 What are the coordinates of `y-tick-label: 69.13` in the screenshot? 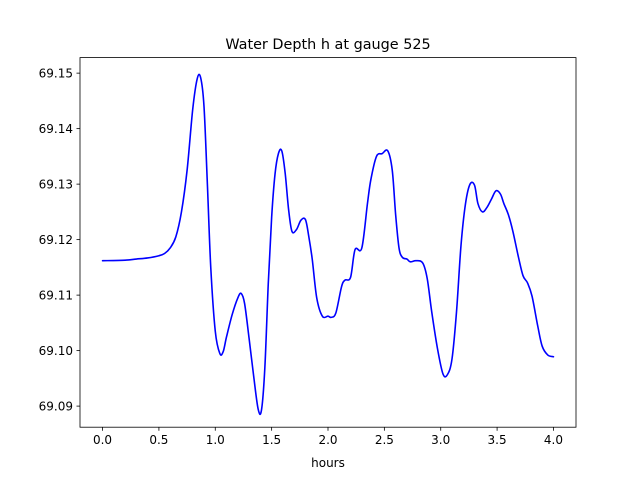 It's located at (56, 184).